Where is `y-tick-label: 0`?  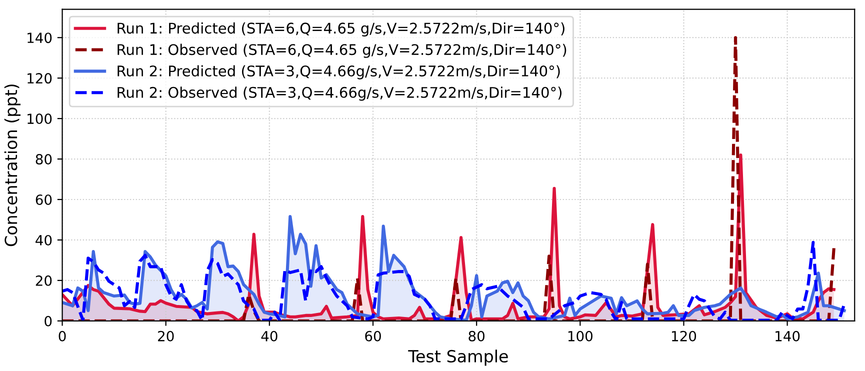
y-tick-label: 0 is located at coordinates (48, 321).